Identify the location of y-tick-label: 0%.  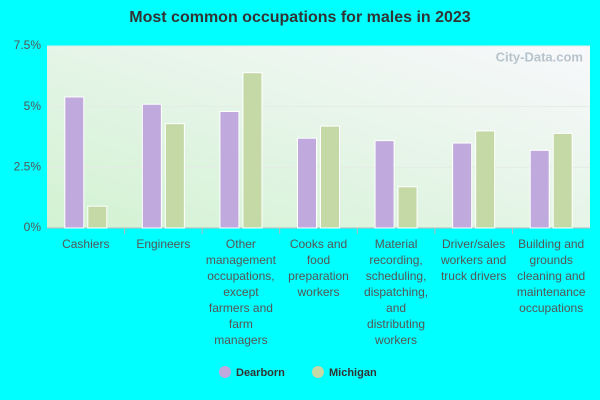
(33, 227).